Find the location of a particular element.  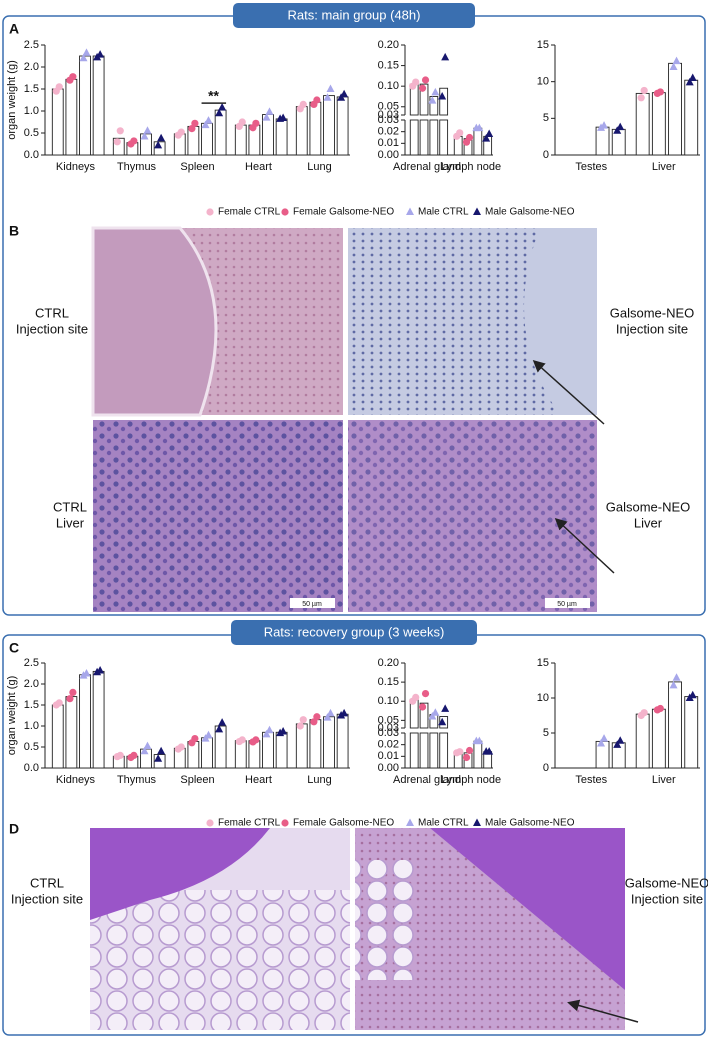

scale-bar is located at coordinates (567, 603).